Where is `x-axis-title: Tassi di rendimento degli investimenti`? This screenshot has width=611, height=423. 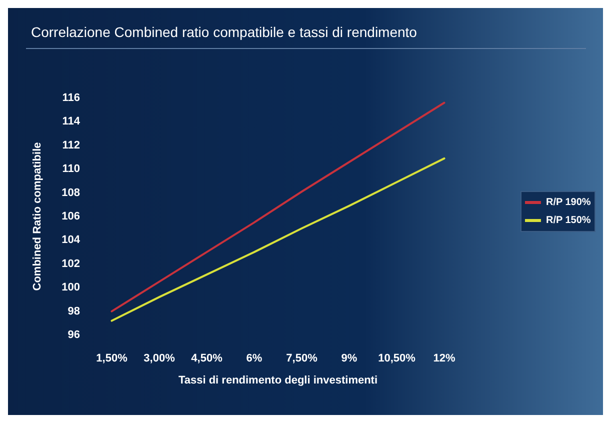 x-axis-title: Tassi di rendimento degli investimenti is located at coordinates (278, 380).